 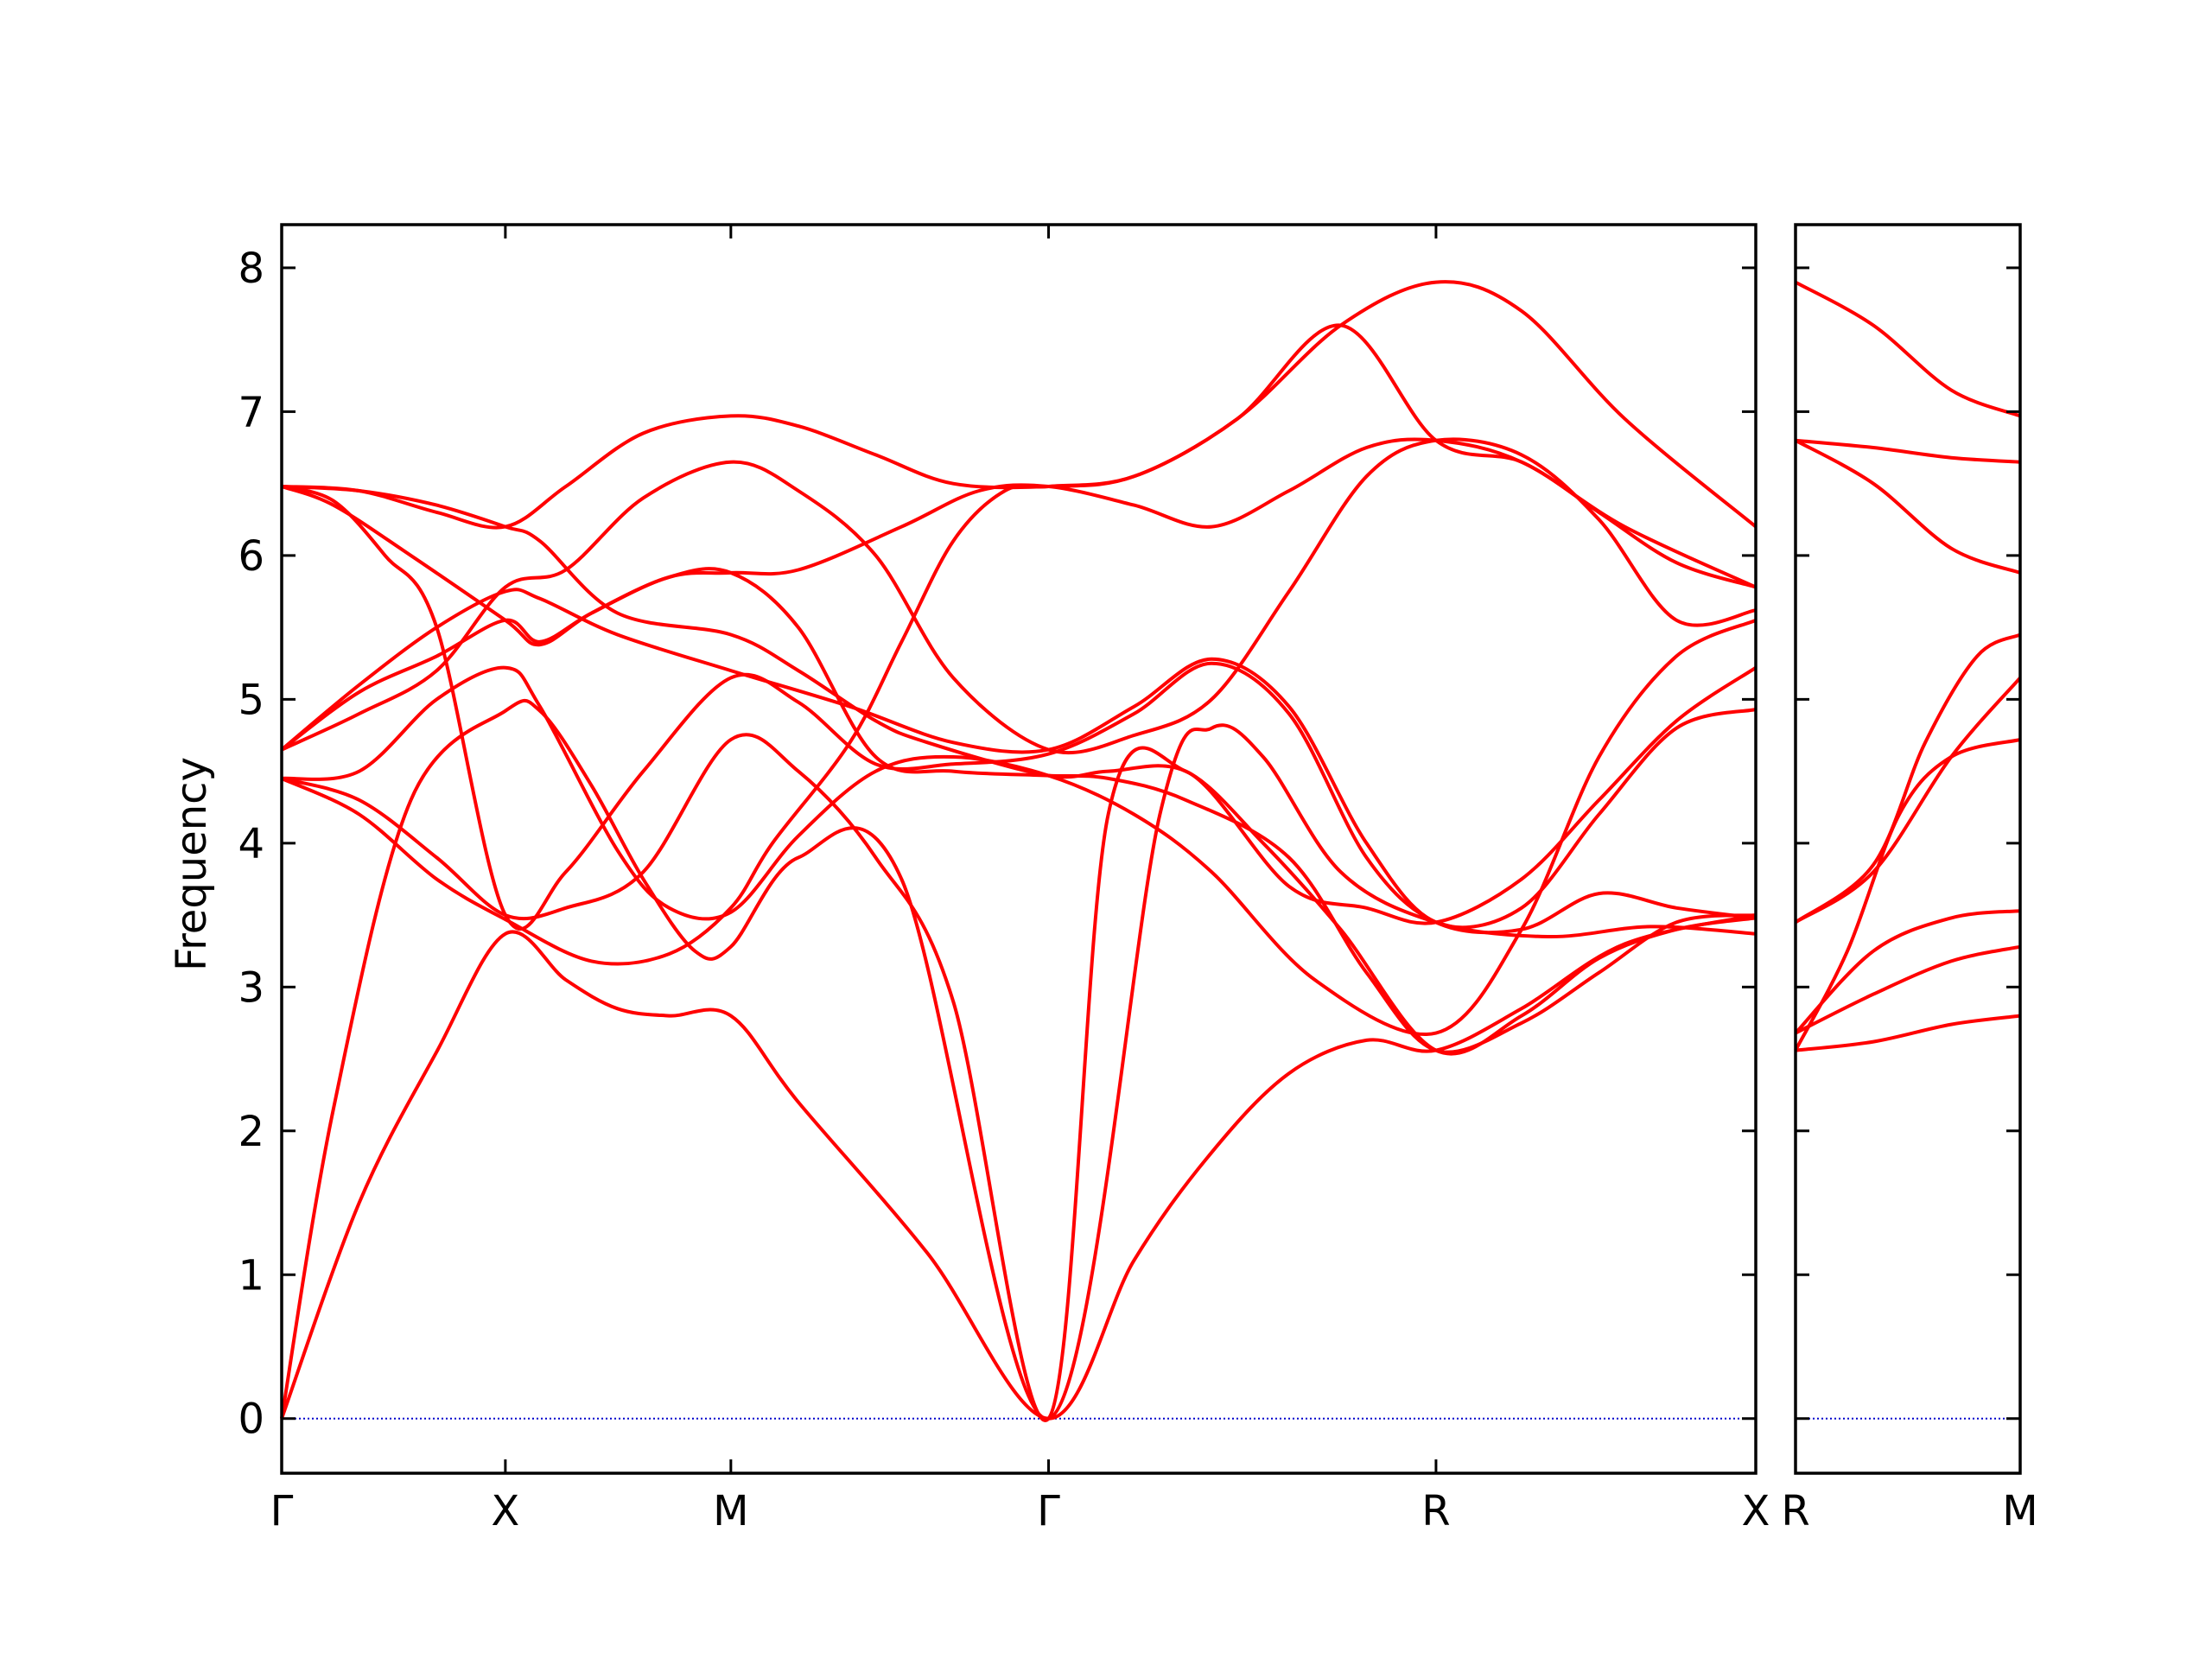 What do you see at coordinates (251, 987) in the screenshot?
I see `y-tick-label: 3` at bounding box center [251, 987].